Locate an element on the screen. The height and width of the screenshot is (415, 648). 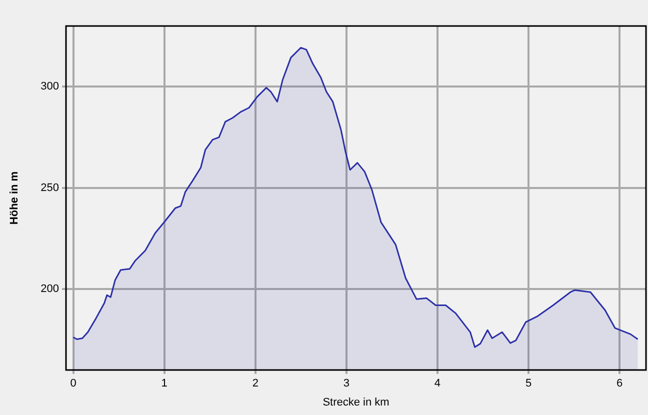
x-tick-label: 0 is located at coordinates (73, 384).